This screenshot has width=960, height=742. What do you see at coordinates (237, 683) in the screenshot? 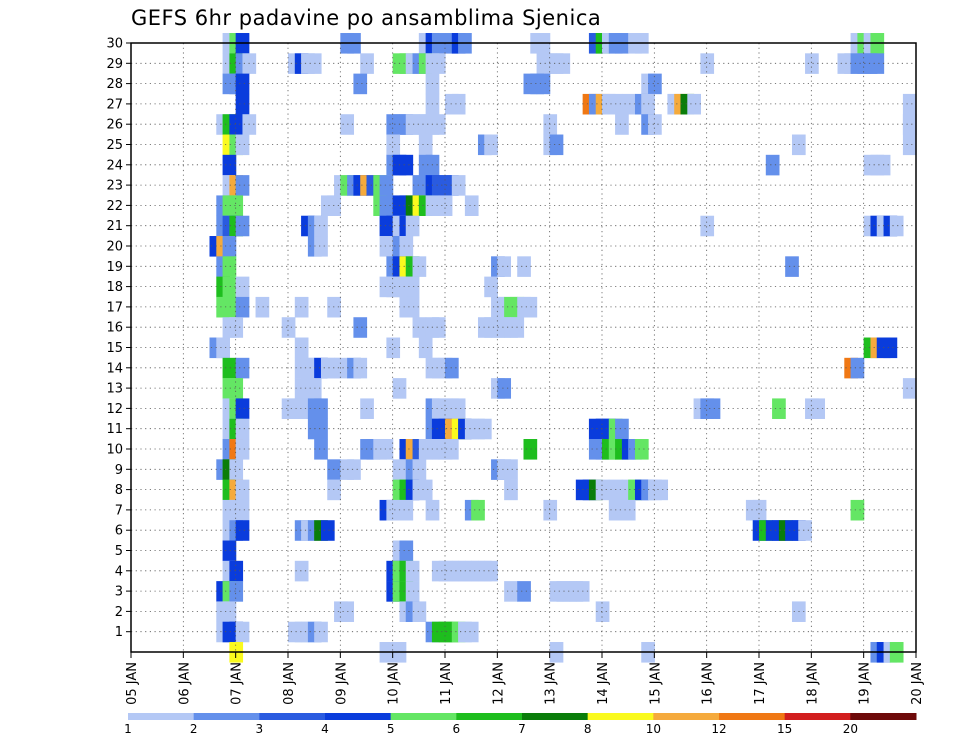
I see `x-tick-label: 07 JAN` at bounding box center [237, 683].